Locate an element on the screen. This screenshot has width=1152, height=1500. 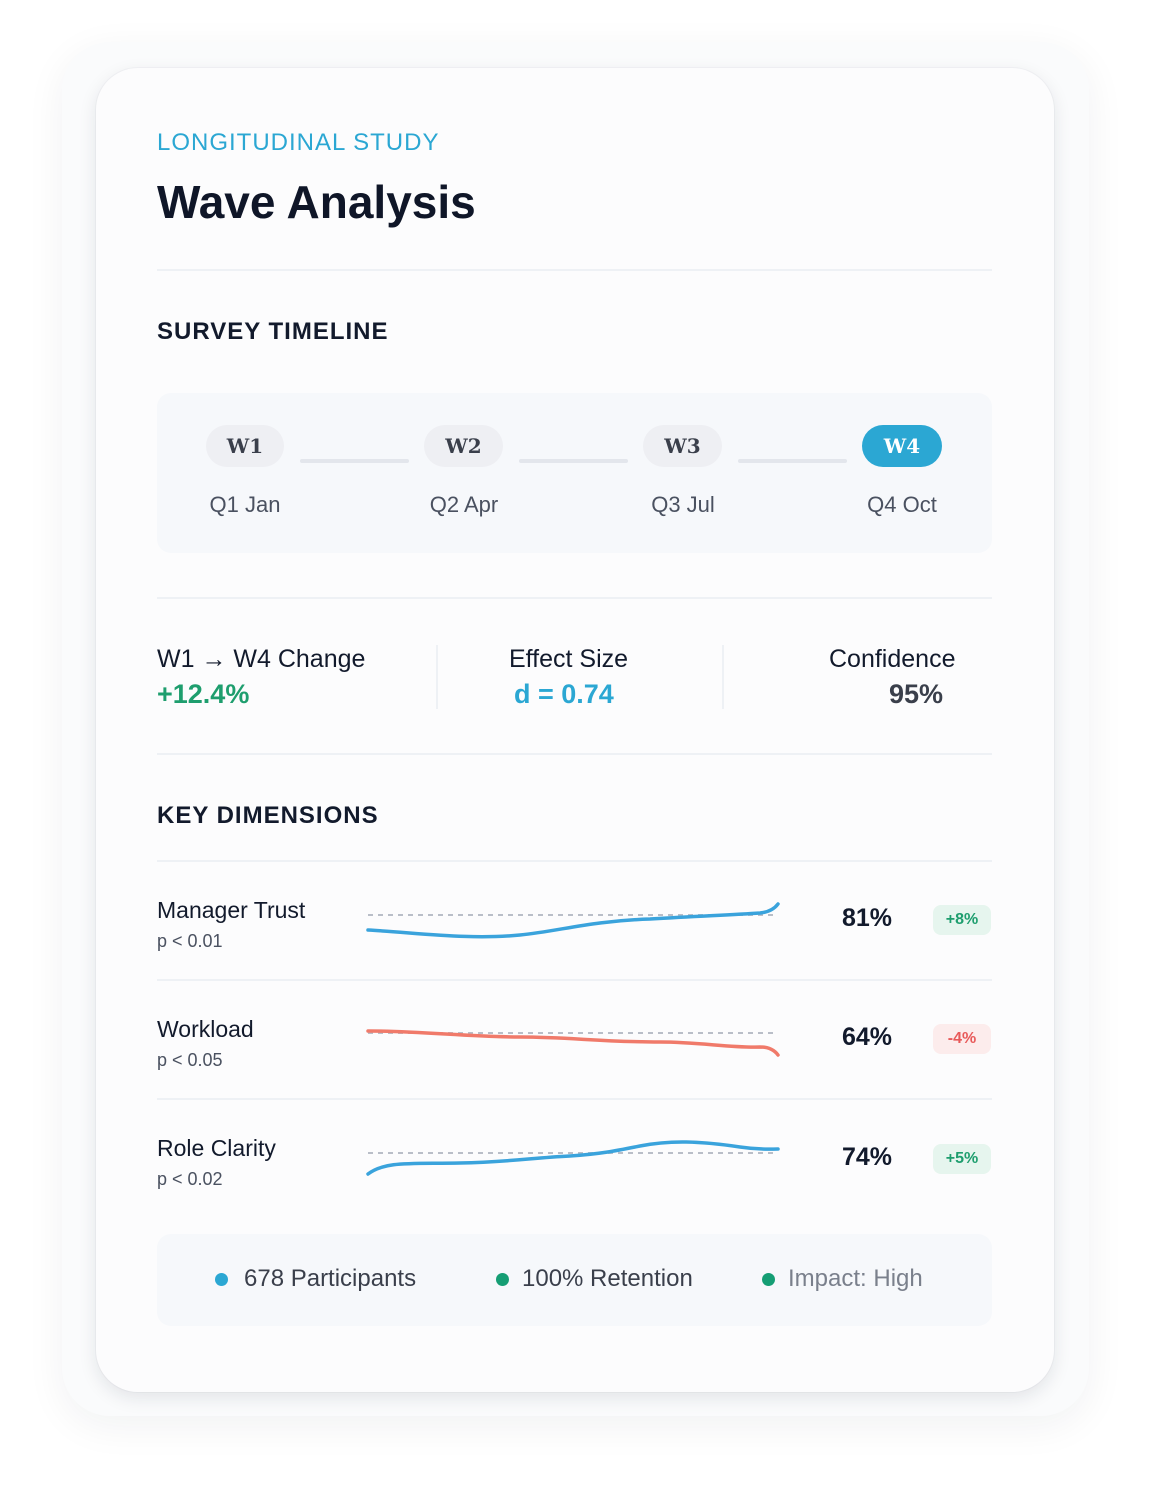
wave-date-w1: Q1 Jan is located at coordinates (245, 504).